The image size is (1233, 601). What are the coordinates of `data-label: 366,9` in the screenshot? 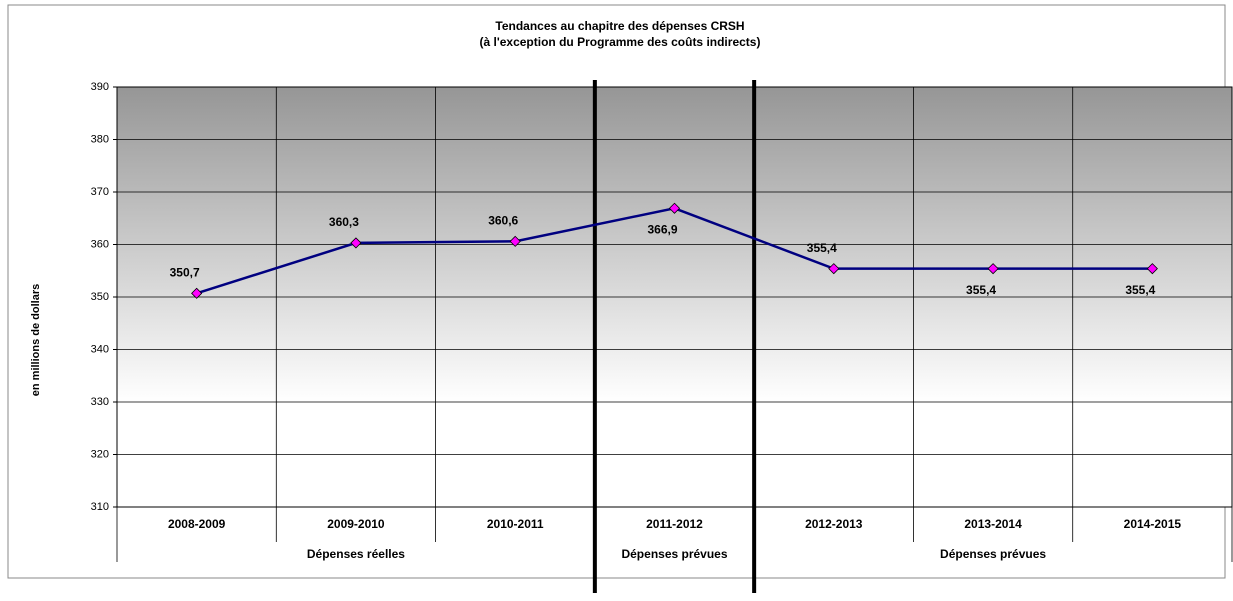 It's located at (662, 229).